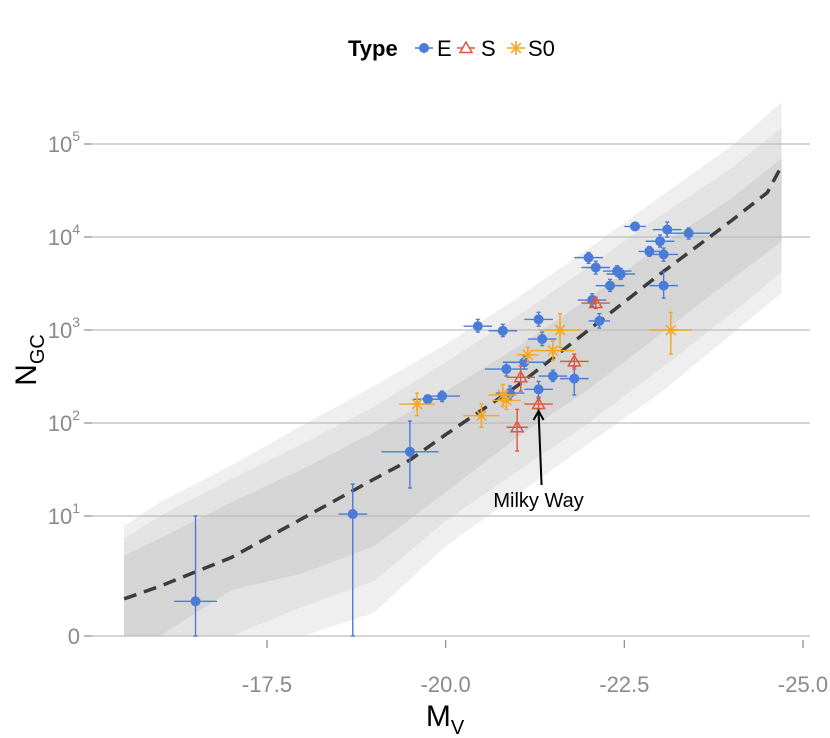 The image size is (830, 738). I want to click on y-tick-exp: 4, so click(76, 229).